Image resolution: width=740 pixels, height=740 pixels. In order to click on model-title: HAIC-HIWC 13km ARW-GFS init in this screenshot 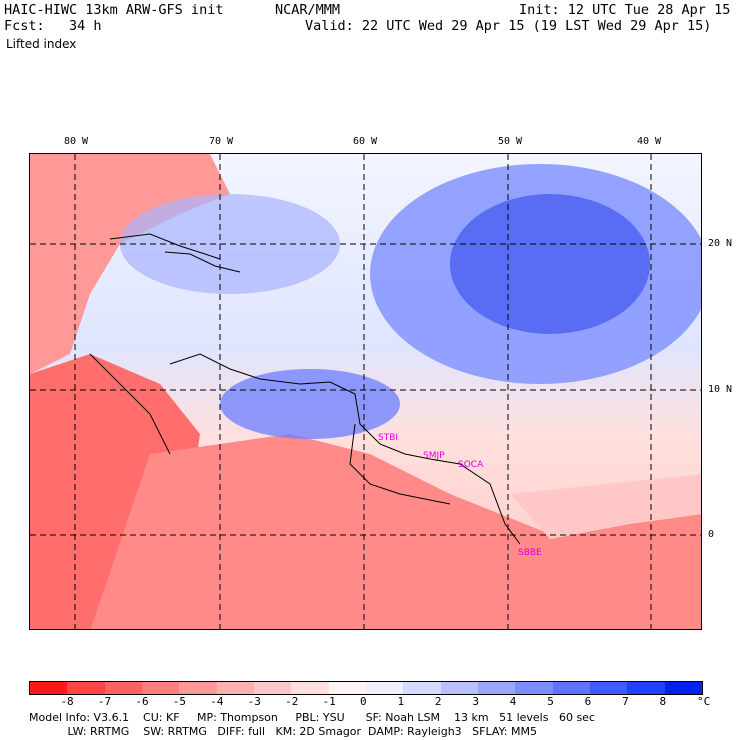, I will do `click(114, 10)`.